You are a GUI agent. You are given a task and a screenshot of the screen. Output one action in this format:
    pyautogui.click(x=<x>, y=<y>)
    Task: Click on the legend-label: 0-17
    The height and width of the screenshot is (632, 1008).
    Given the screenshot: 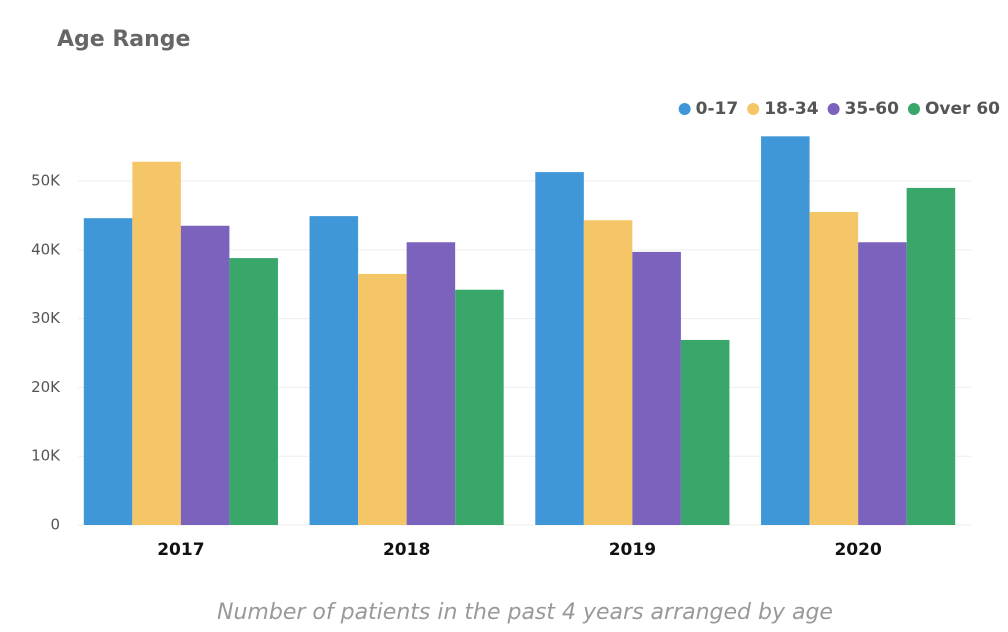 What is the action you would take?
    pyautogui.click(x=717, y=109)
    